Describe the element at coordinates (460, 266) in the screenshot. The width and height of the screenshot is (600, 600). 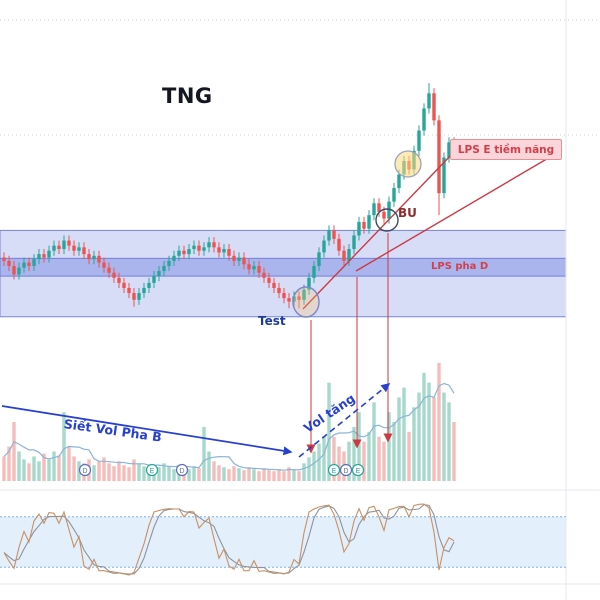
I see `lps-pha-d-label: LPS pha D` at that location.